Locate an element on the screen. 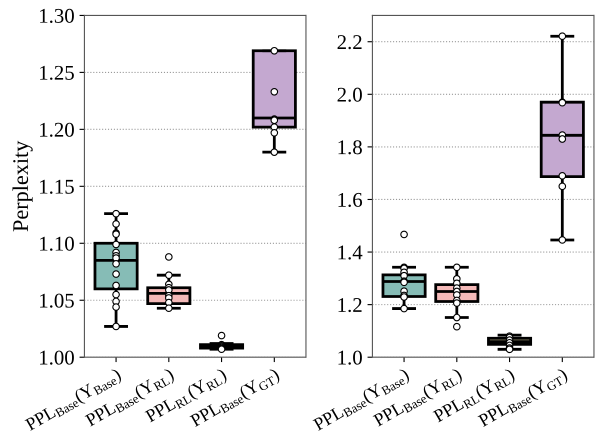  y-tick-label: 1.8 is located at coordinates (350, 147).